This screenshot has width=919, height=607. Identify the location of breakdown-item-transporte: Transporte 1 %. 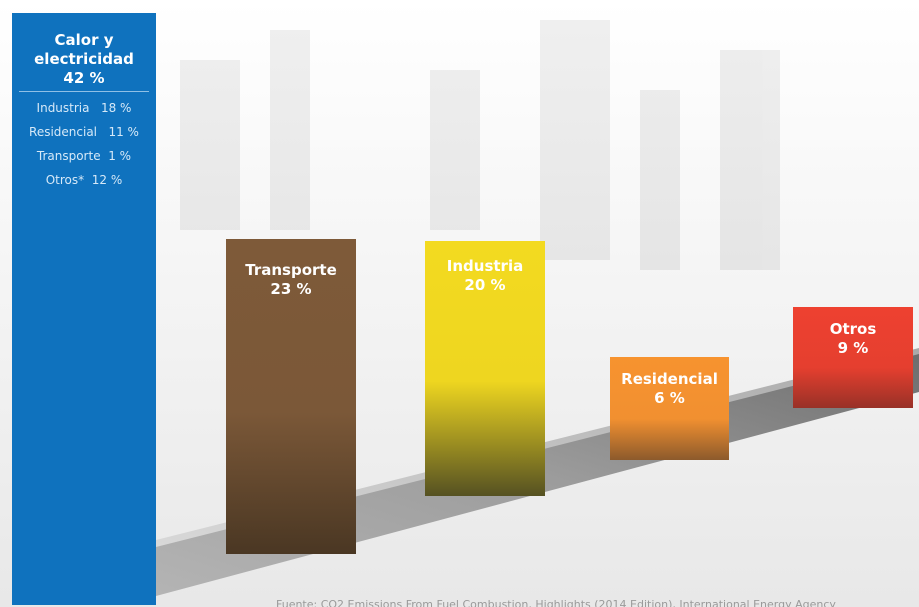
(84, 156).